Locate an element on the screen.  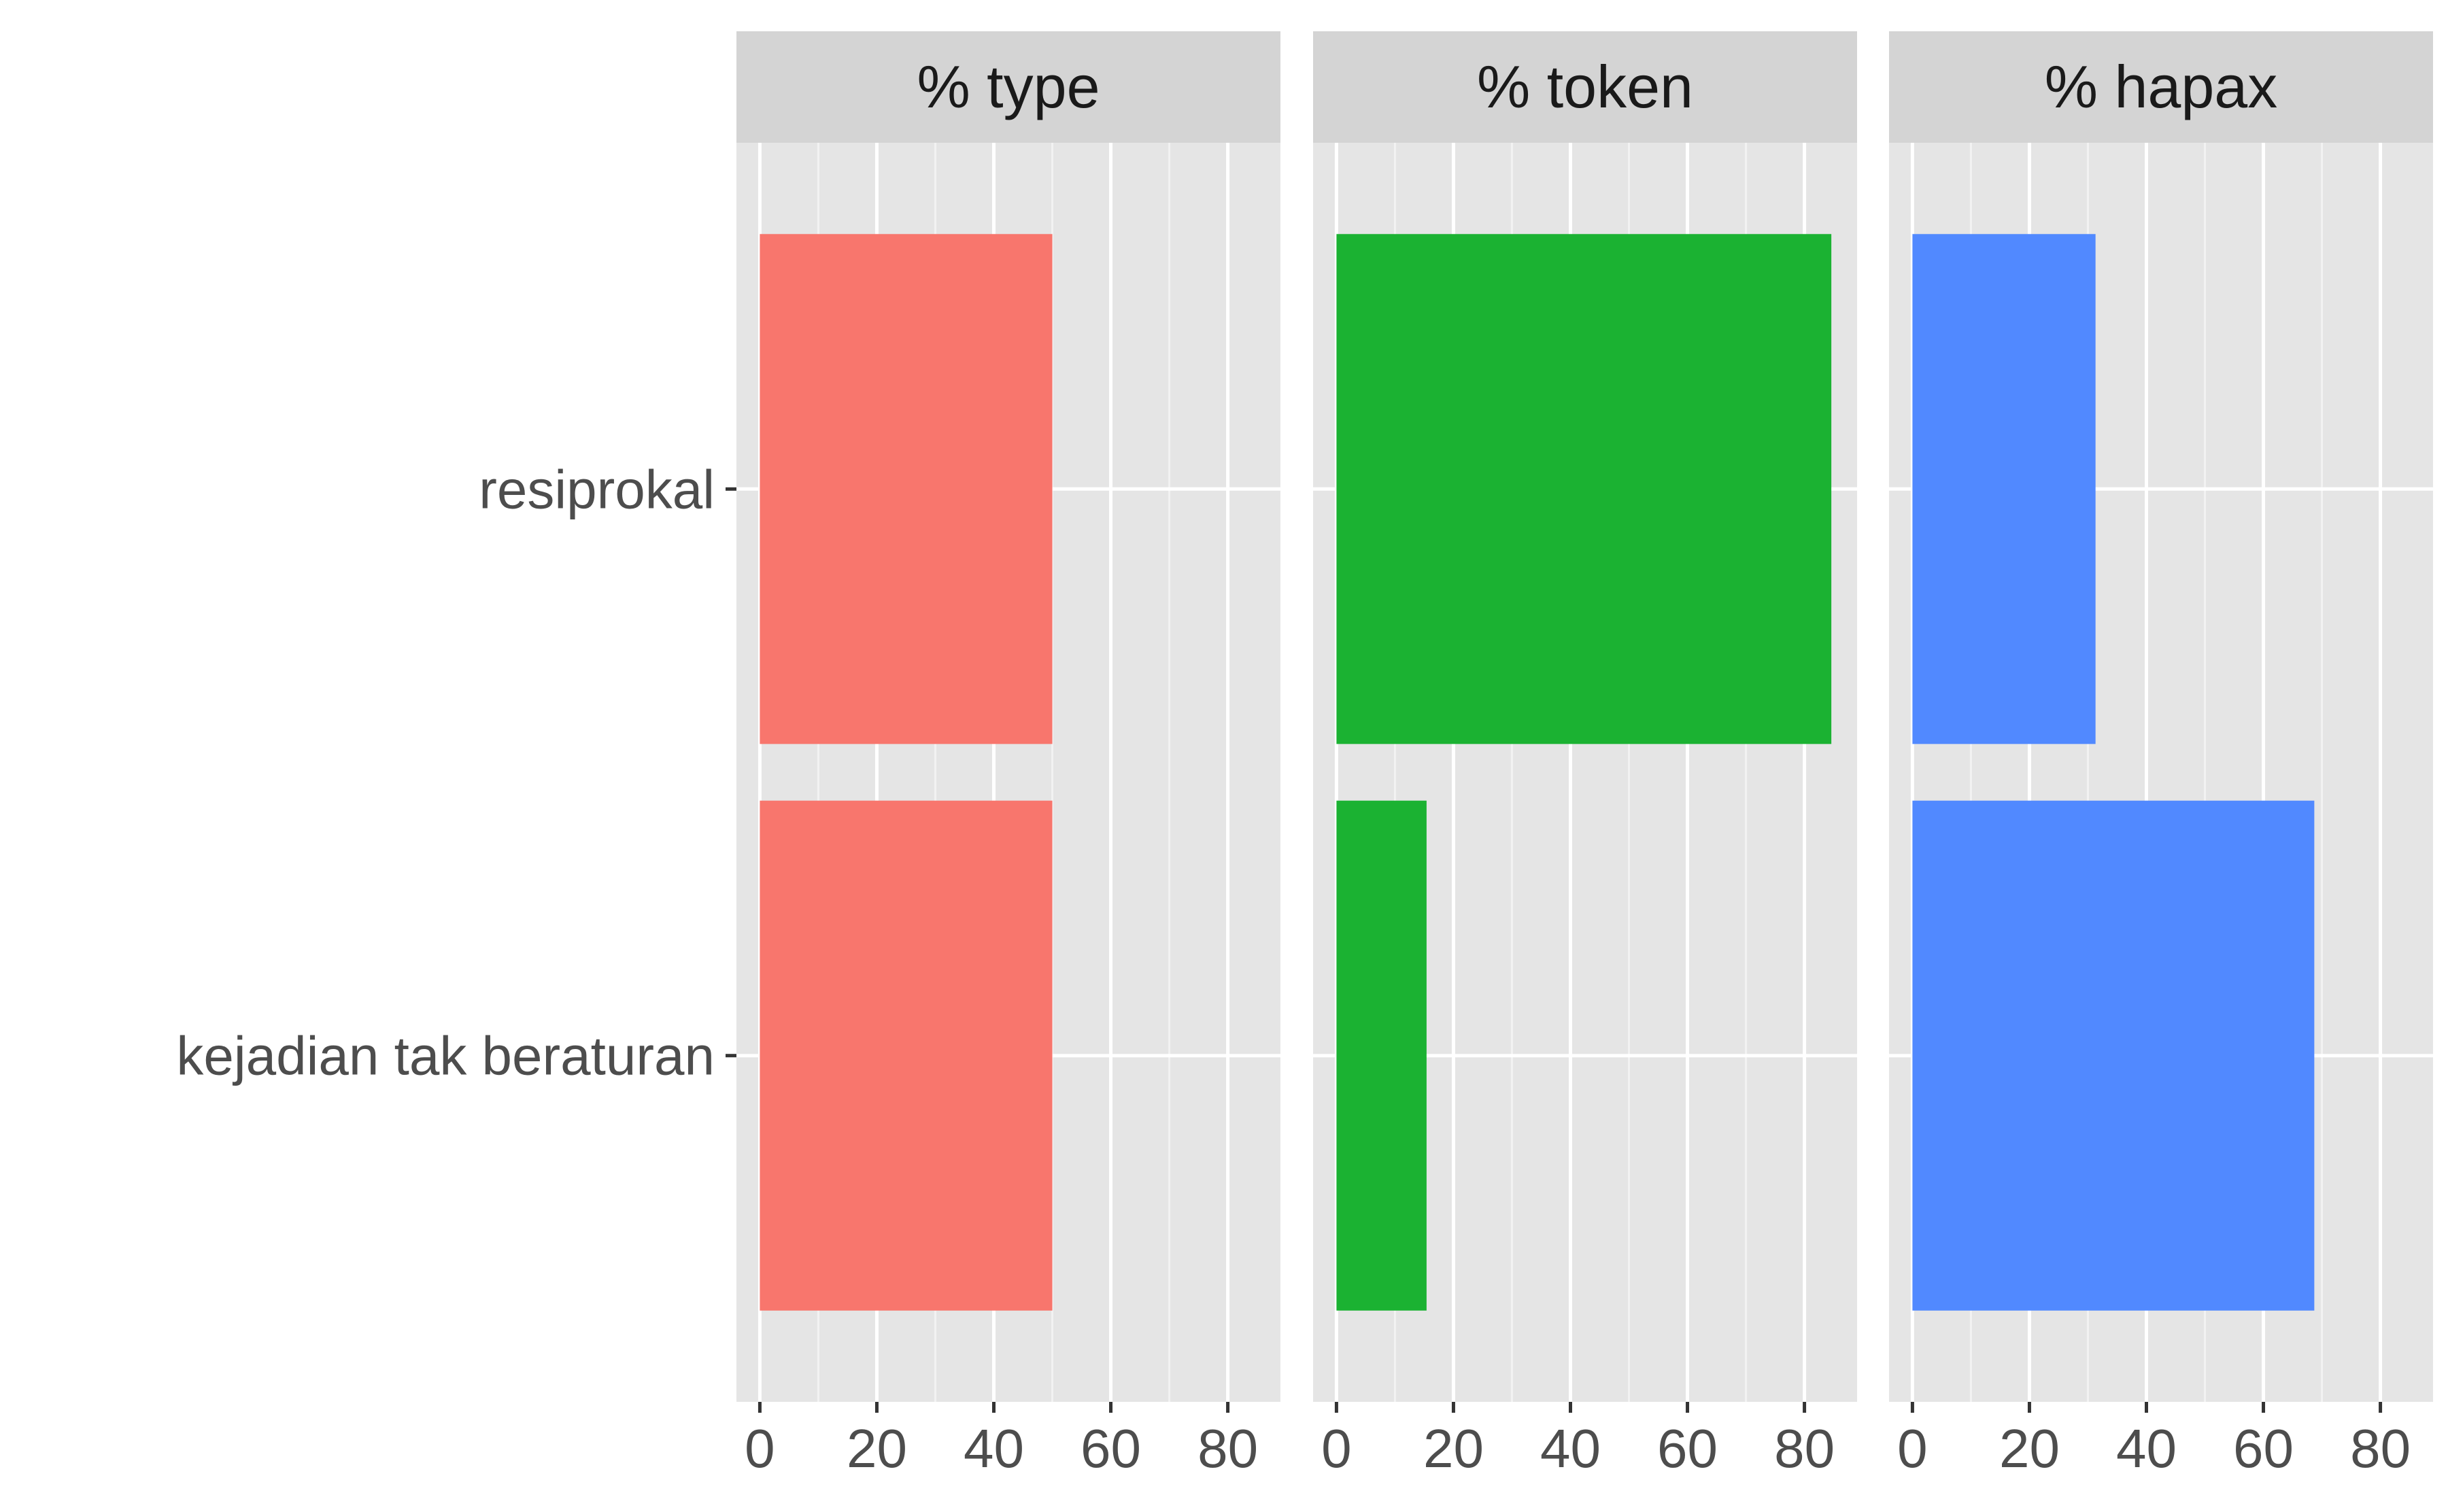
facet-strip-label: % token is located at coordinates (1585, 86).